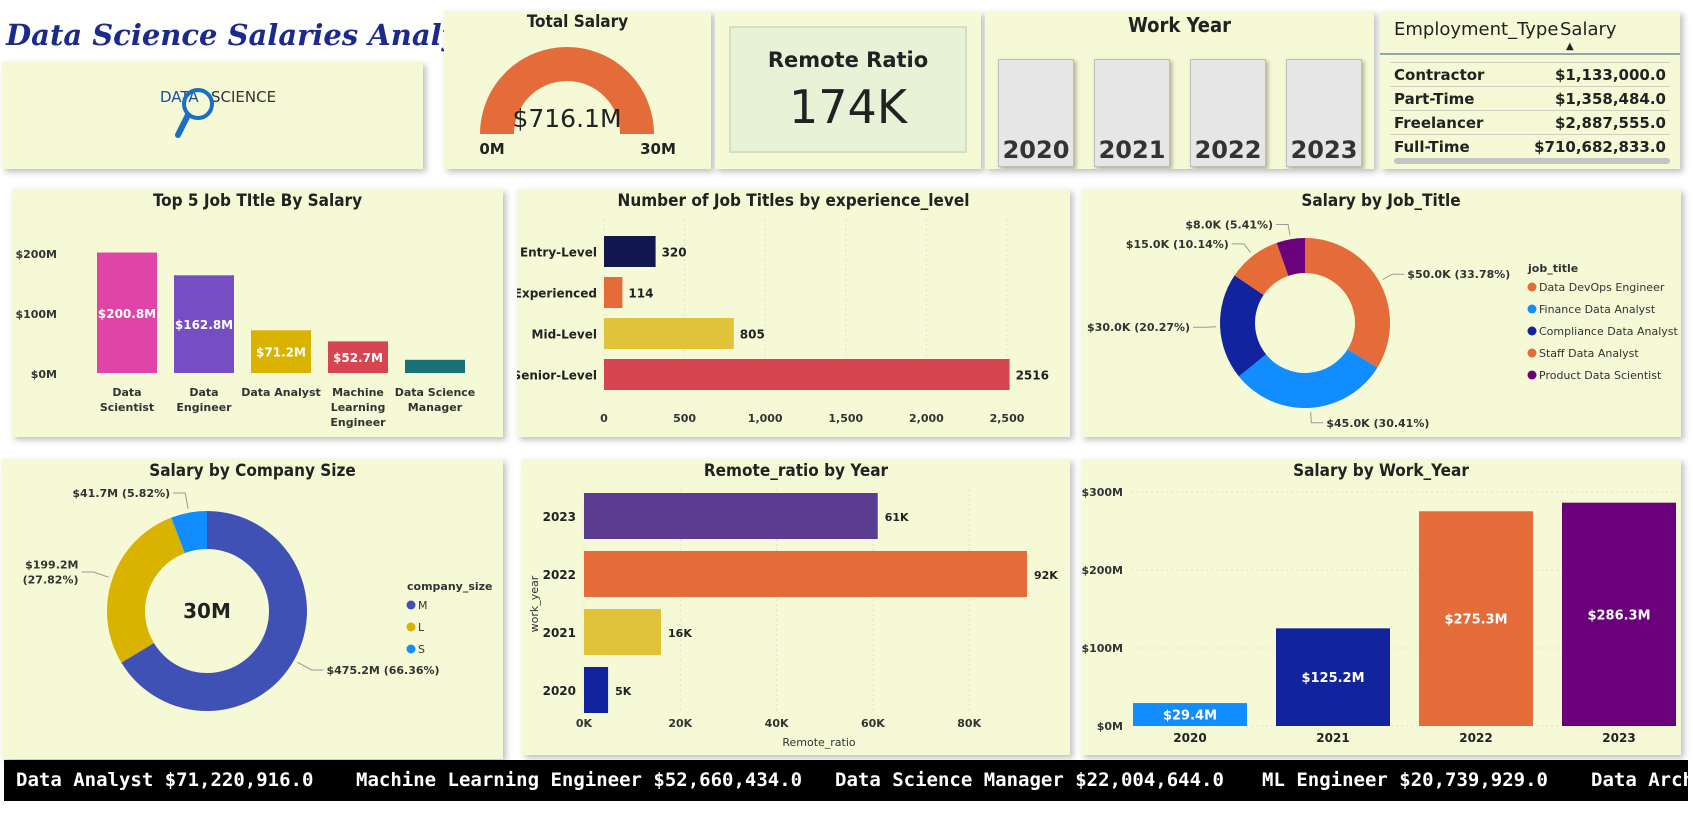  I want to click on data-label: $475.2M (66.36%), so click(382, 670).